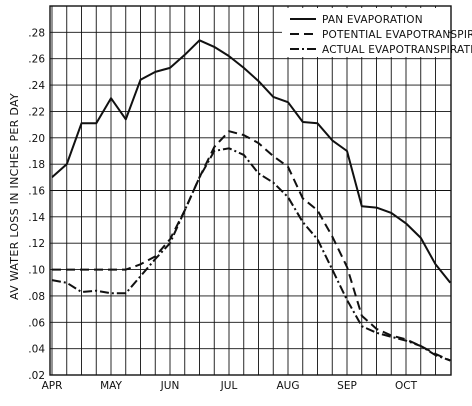 This screenshot has height=406, width=472. Describe the element at coordinates (14, 196) in the screenshot. I see `y-axis-title: AV WATER LOSS IN INCHES PER DAY` at that location.